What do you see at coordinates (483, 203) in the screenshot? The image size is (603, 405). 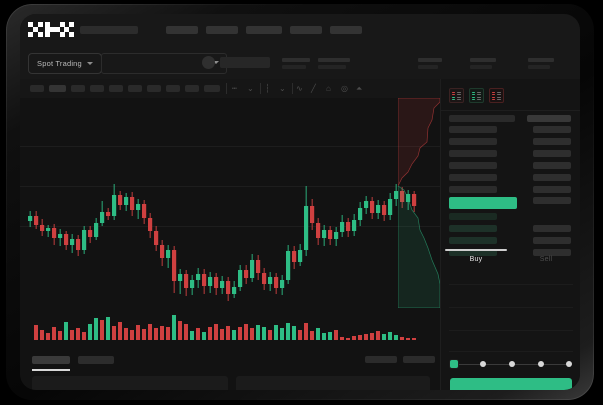 I see `orderbook-last-price-row` at bounding box center [483, 203].